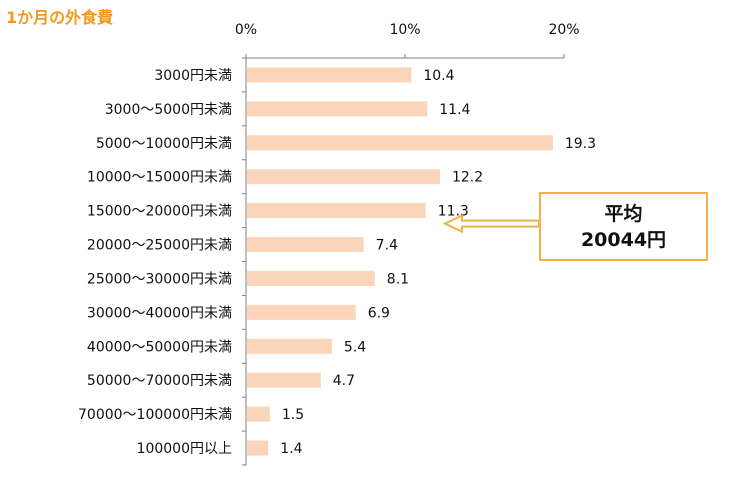 The width and height of the screenshot is (736, 480). What do you see at coordinates (184, 449) in the screenshot?
I see `category-label: 100000円以上` at bounding box center [184, 449].